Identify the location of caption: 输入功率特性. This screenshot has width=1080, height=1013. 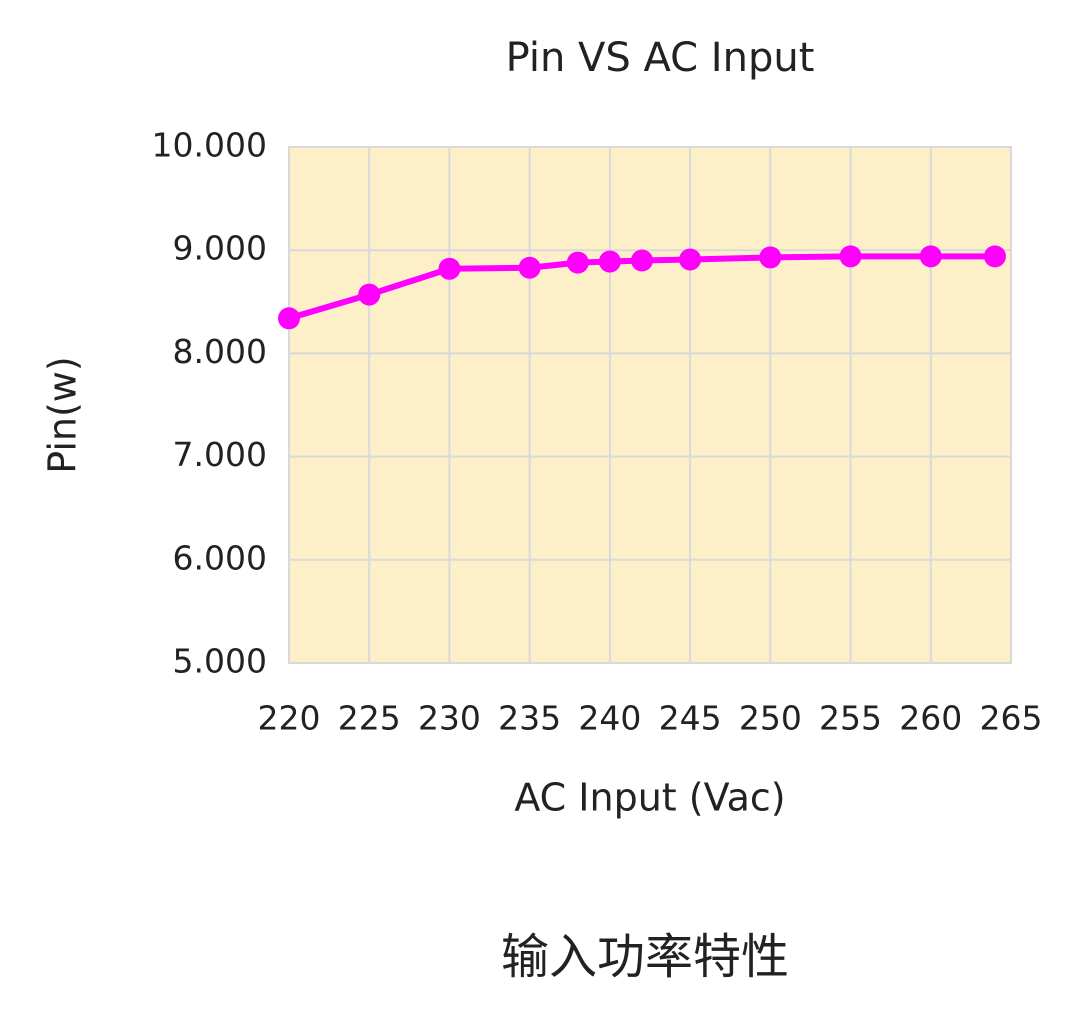
(645, 957).